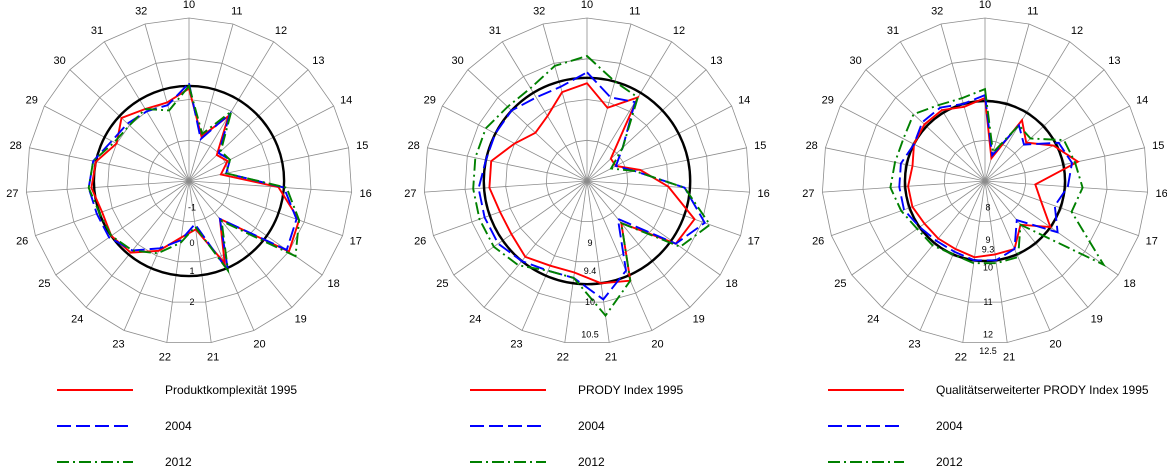 Image resolution: width=1167 pixels, height=468 pixels. What do you see at coordinates (1114, 61) in the screenshot?
I see `category-label: 13` at bounding box center [1114, 61].